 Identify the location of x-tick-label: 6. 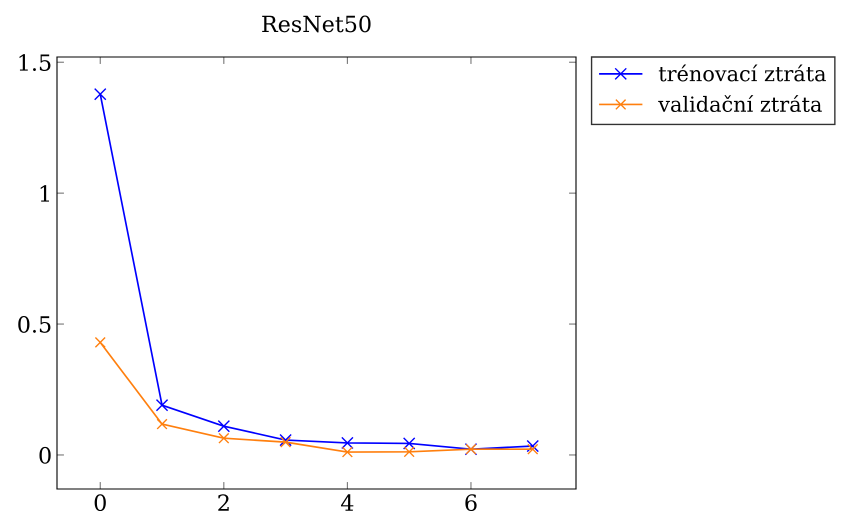
(471, 503).